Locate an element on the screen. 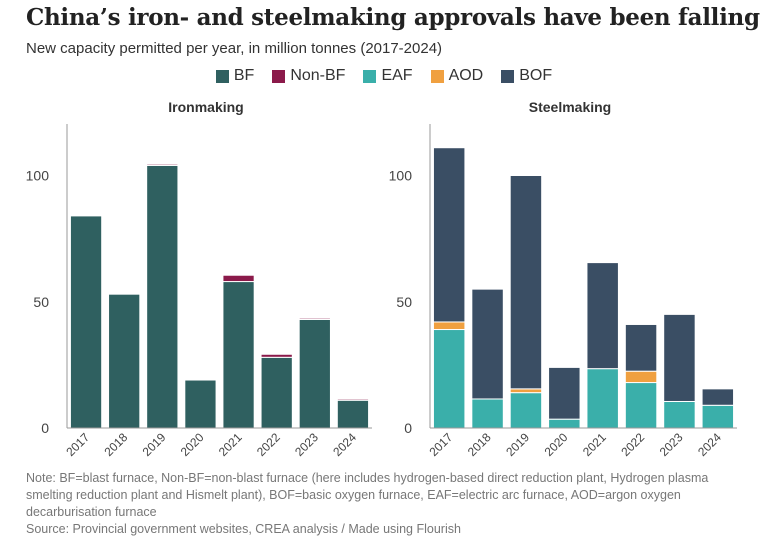  bar-non-bf-2021 is located at coordinates (238, 278).